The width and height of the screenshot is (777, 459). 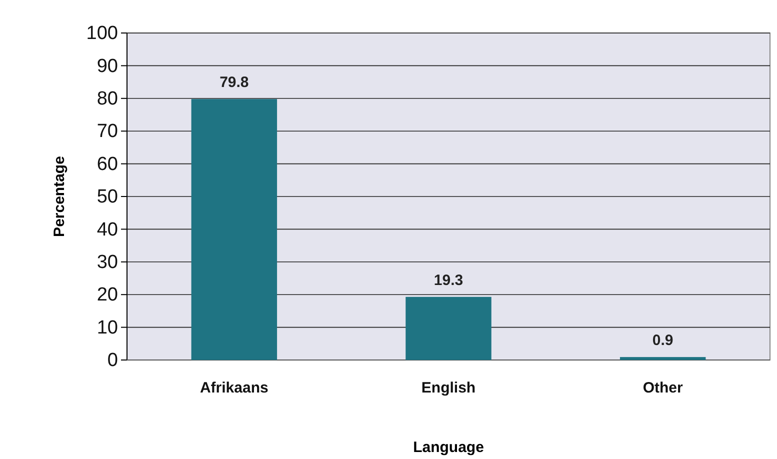 What do you see at coordinates (59, 196) in the screenshot?
I see `y-axis-title: Percentage` at bounding box center [59, 196].